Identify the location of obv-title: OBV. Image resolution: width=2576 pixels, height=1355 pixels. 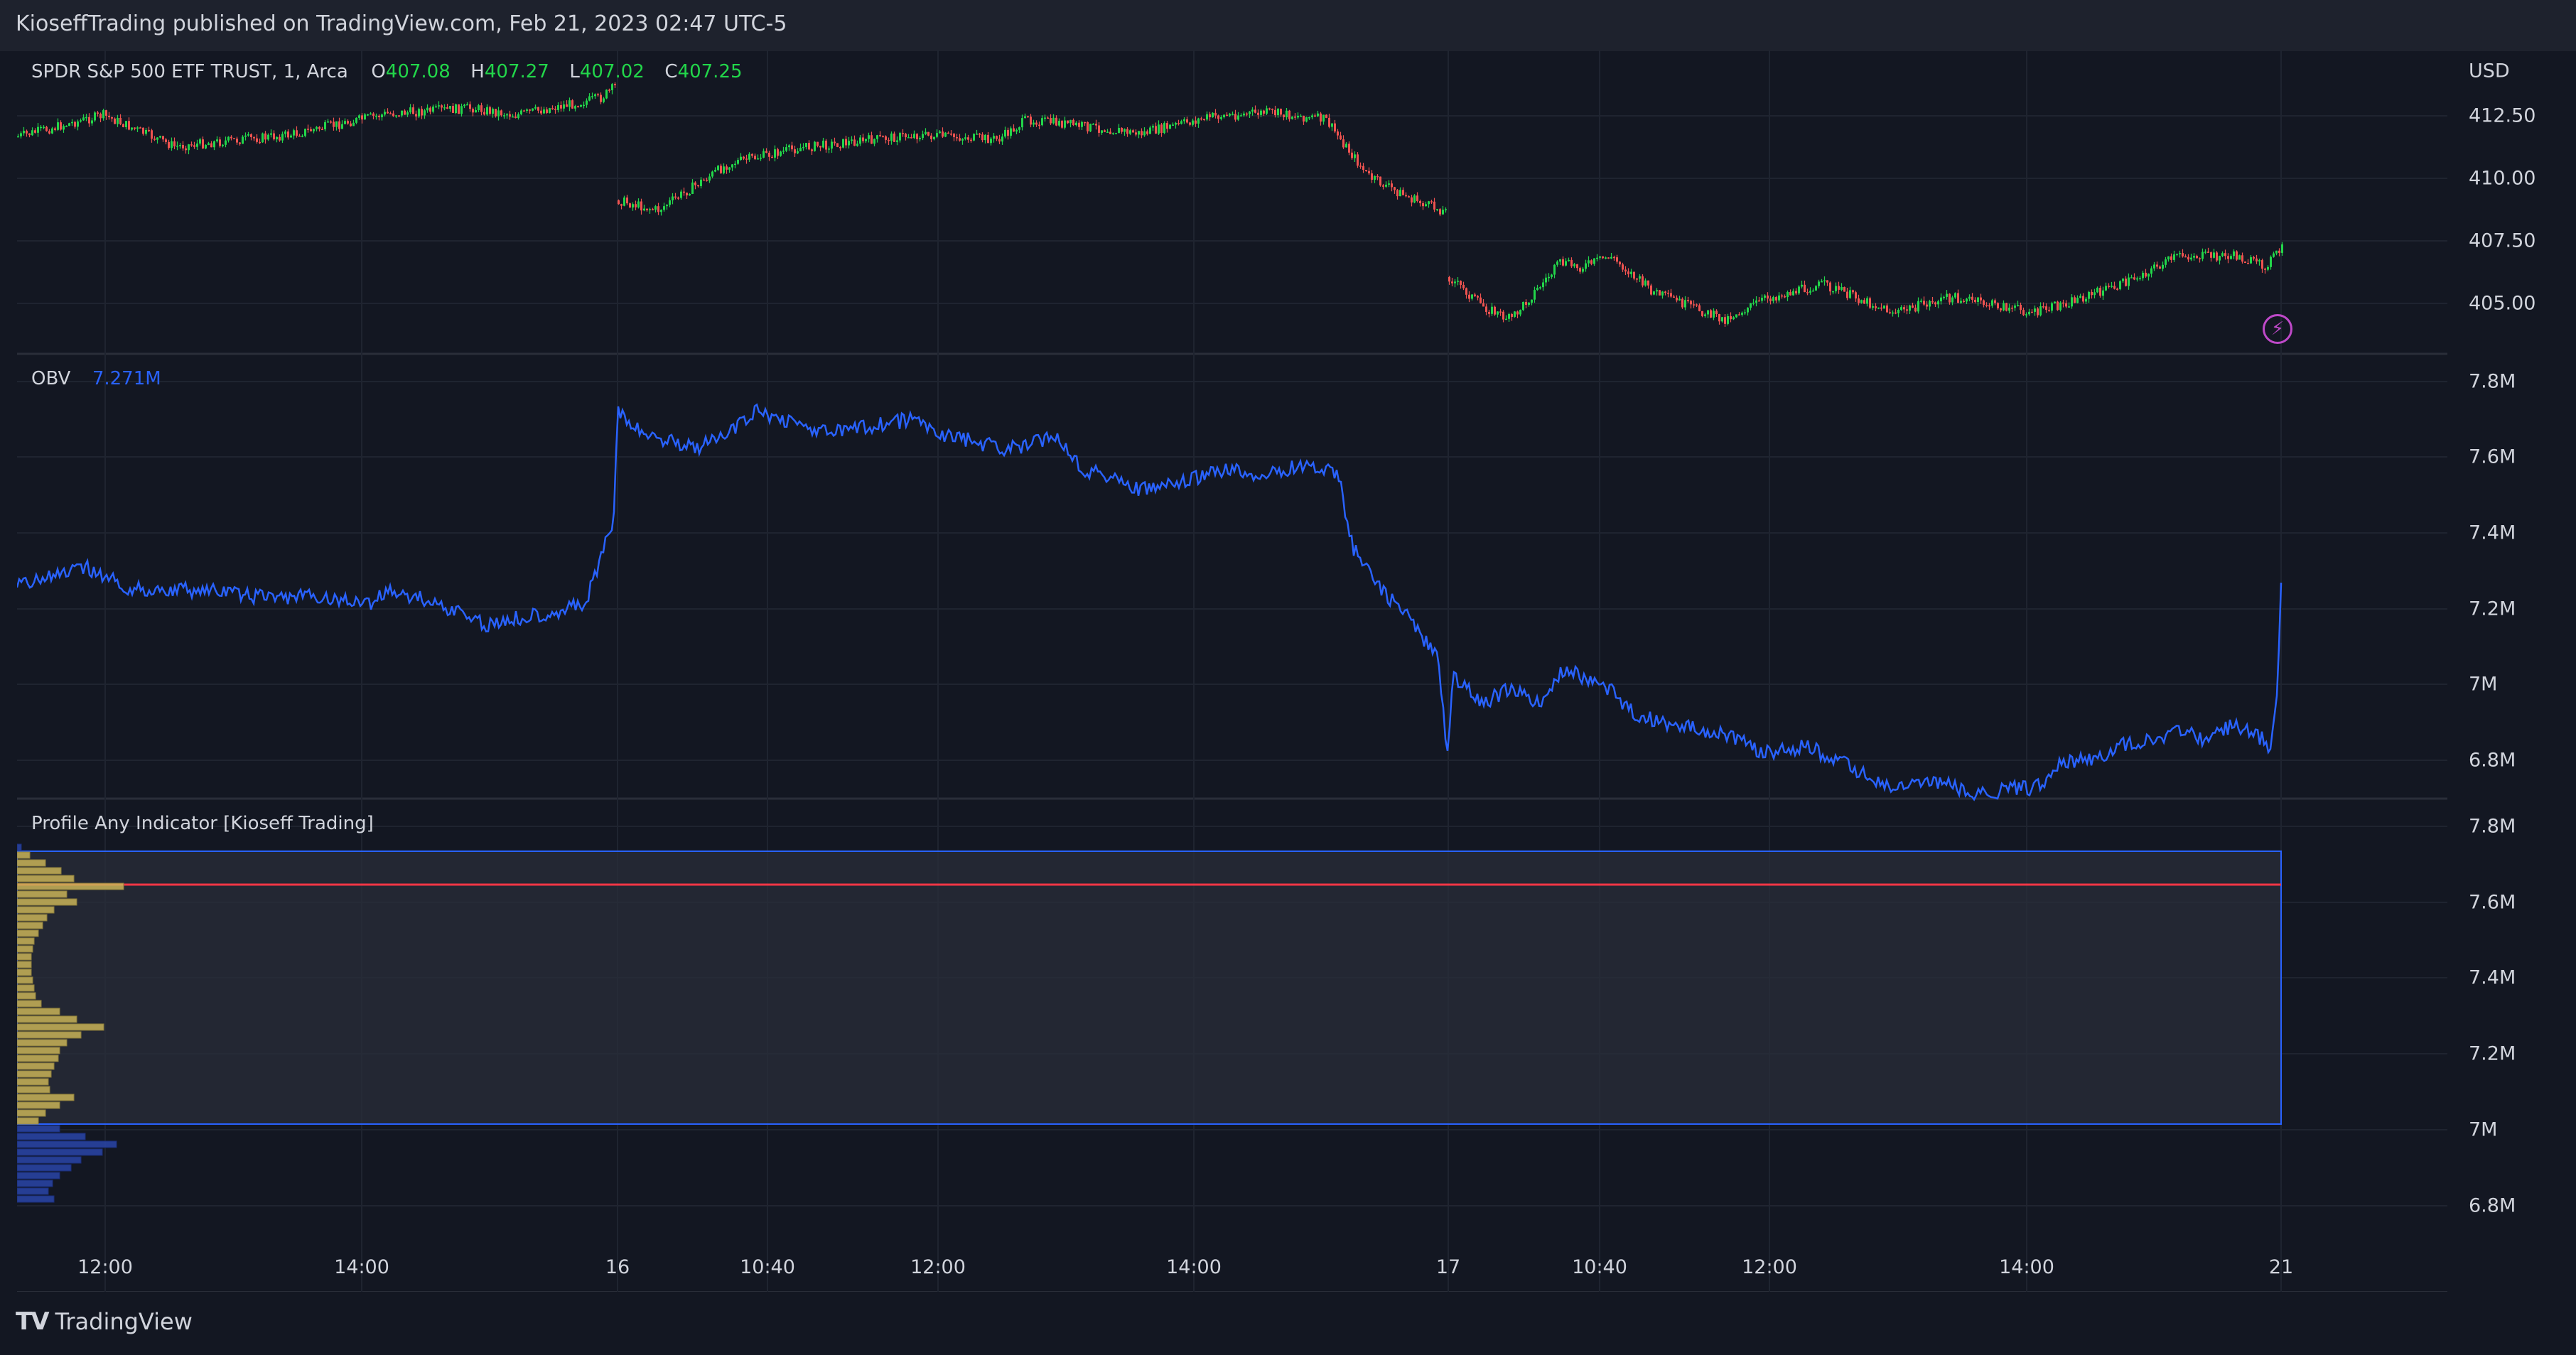
(51, 378).